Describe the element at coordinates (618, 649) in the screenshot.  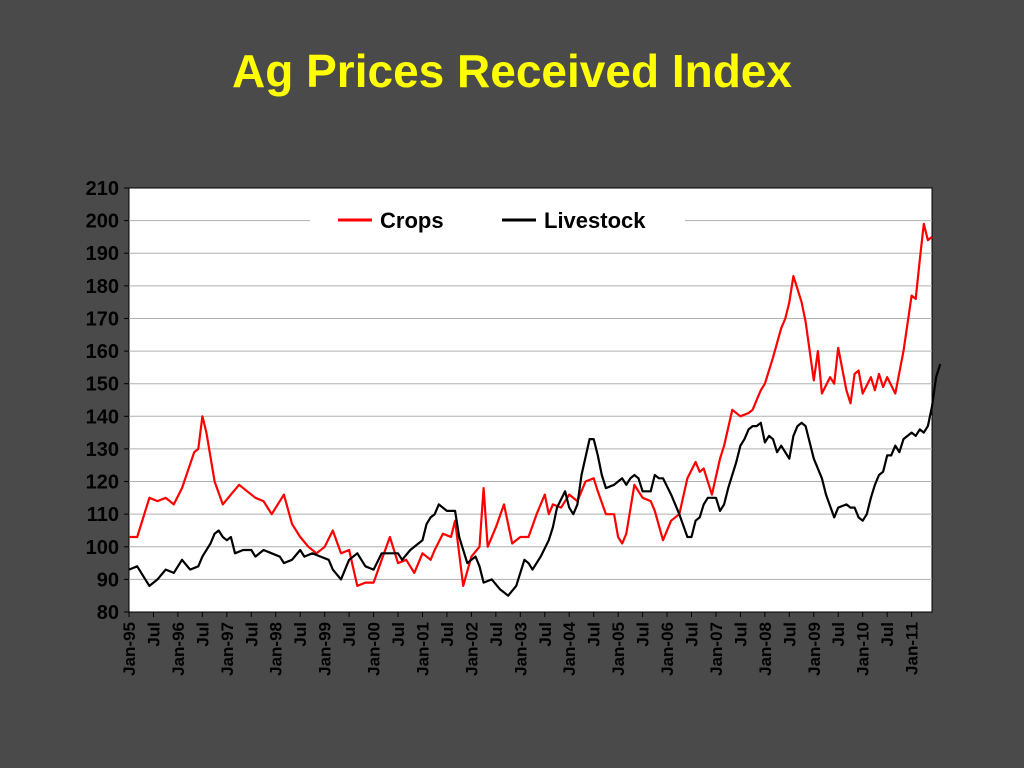
I see `x-tick-label: Jan-05` at that location.